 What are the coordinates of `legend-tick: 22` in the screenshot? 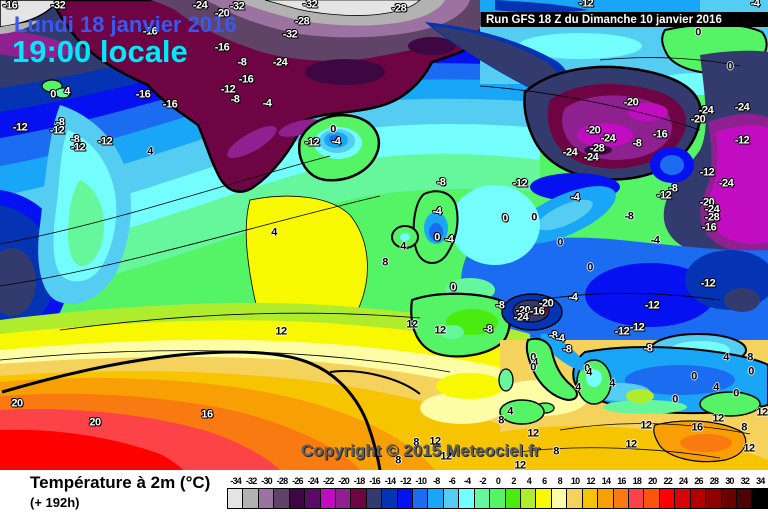 It's located at (667, 481).